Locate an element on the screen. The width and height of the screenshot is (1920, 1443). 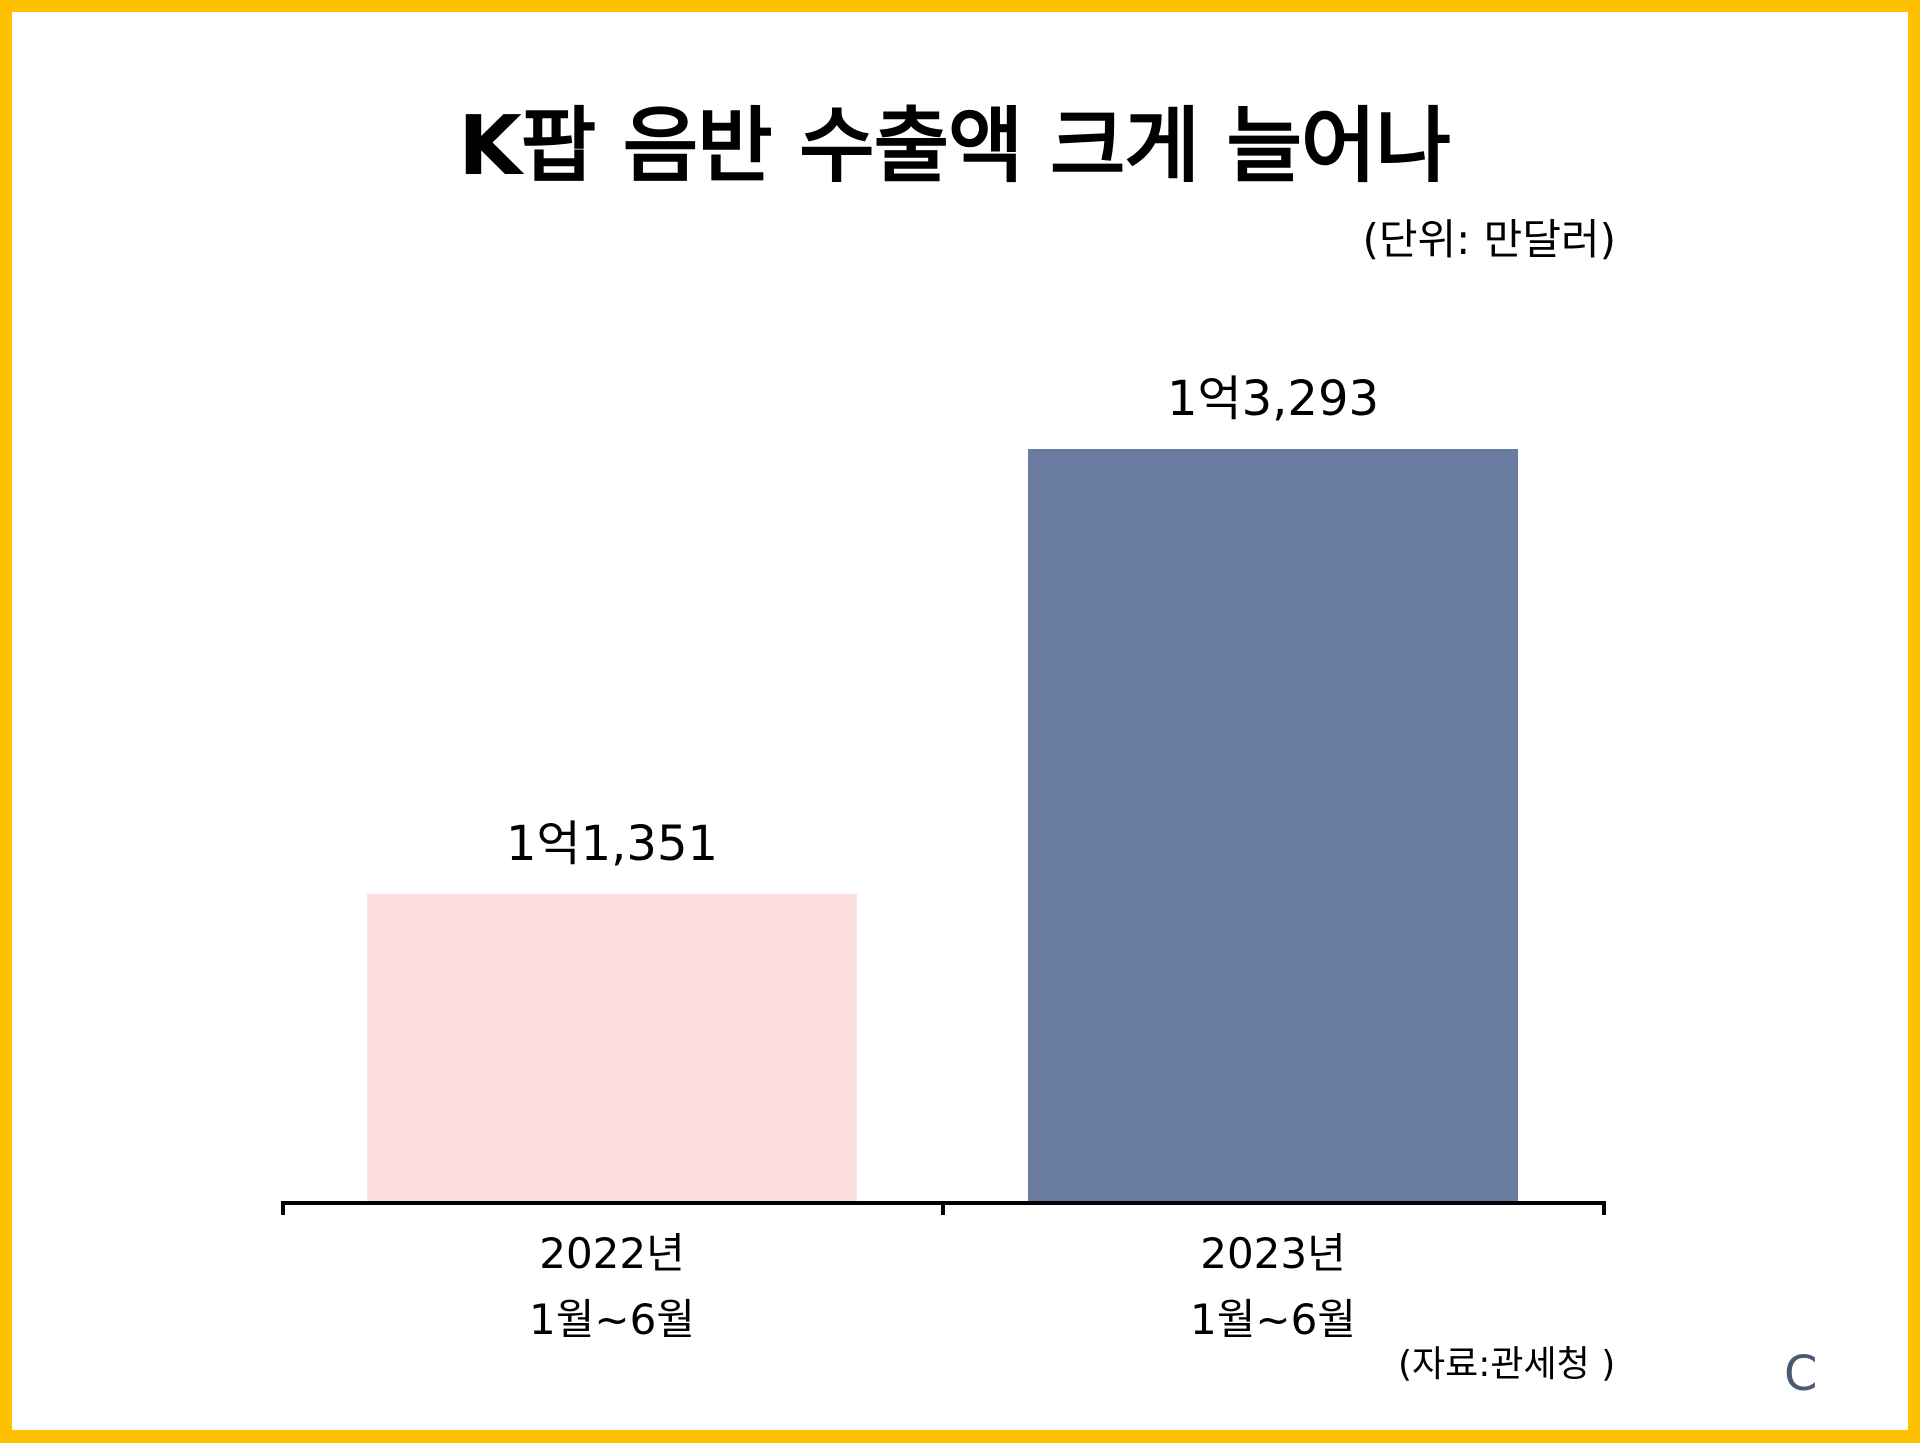
source-label: (자료:관세청 ) is located at coordinates (1507, 1364).